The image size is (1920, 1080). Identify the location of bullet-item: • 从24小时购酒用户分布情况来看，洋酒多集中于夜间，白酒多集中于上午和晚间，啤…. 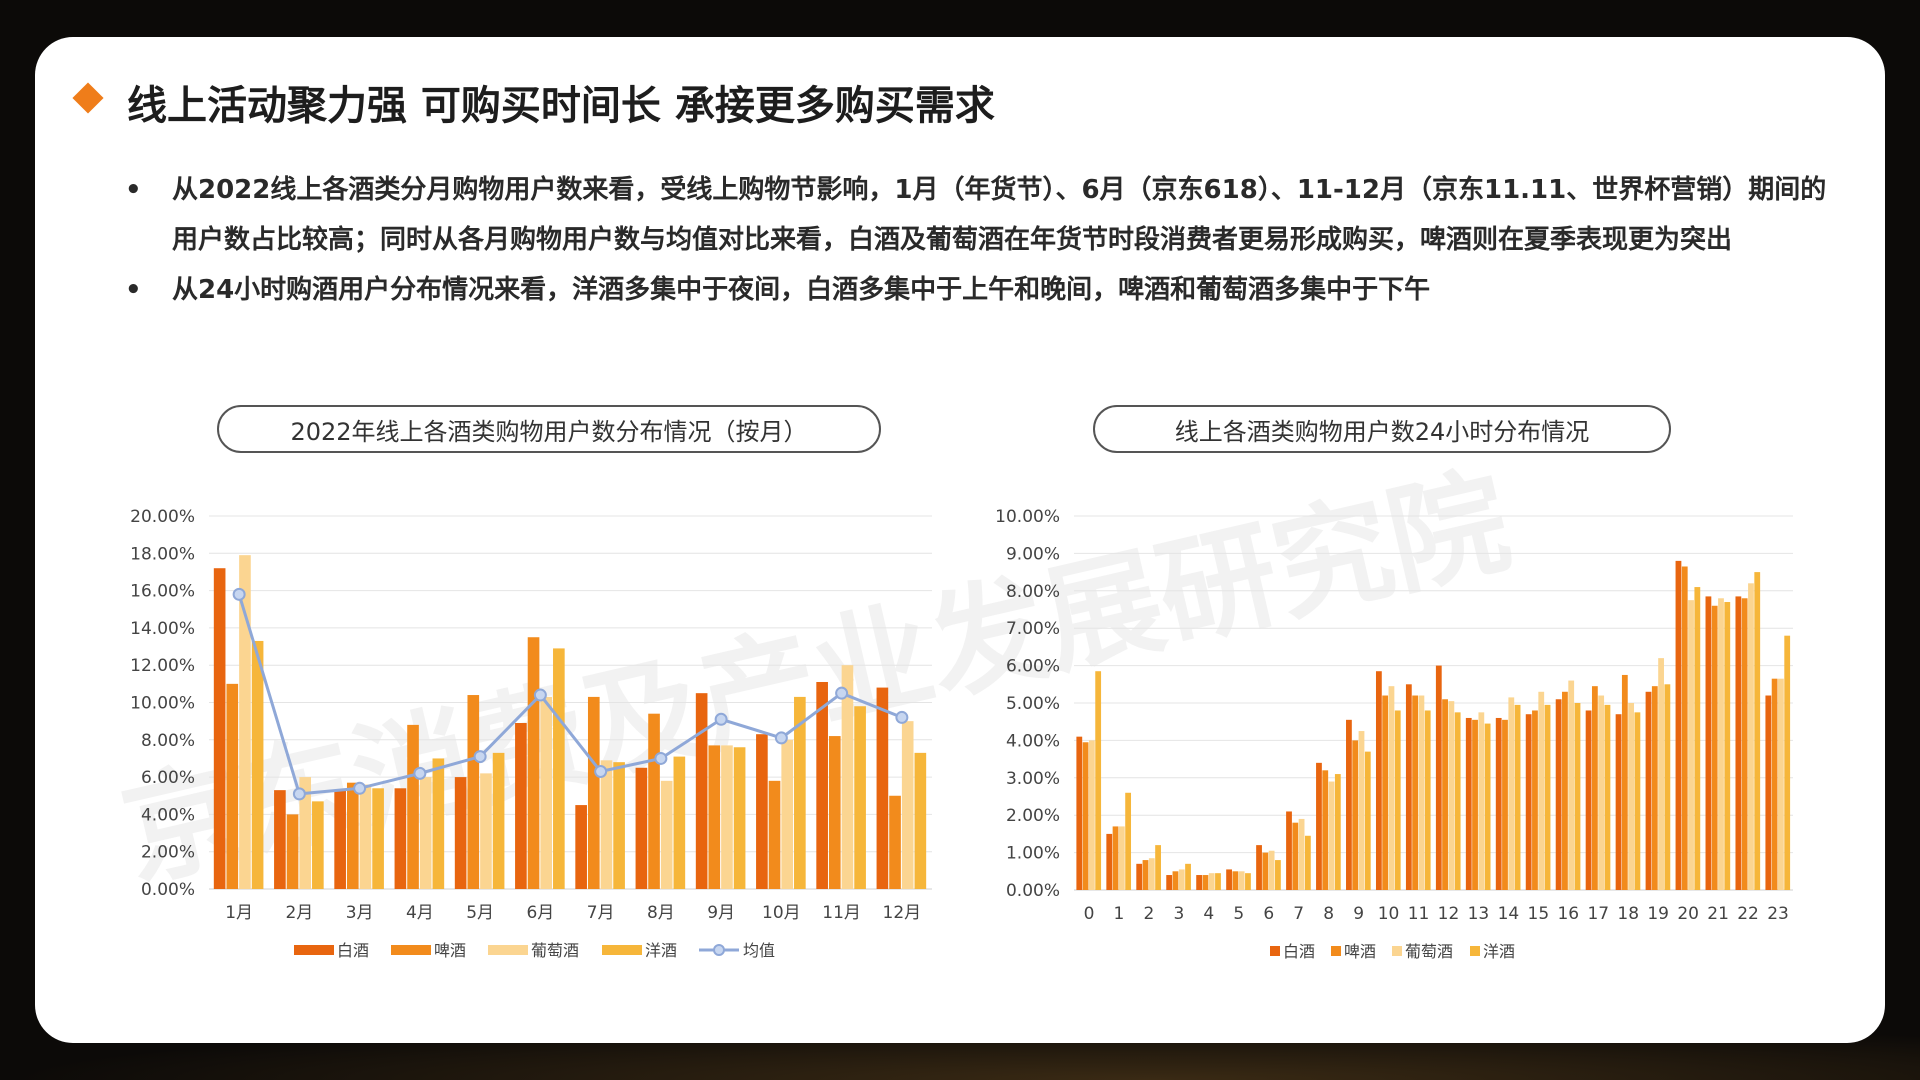
(985, 290).